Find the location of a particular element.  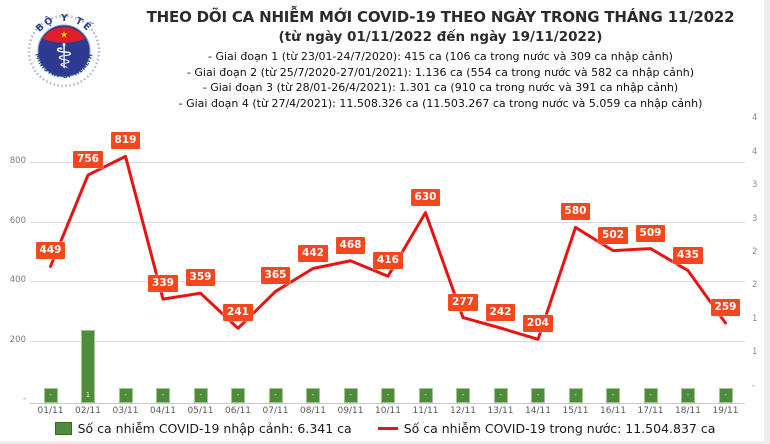

data-label: 339 is located at coordinates (163, 284).